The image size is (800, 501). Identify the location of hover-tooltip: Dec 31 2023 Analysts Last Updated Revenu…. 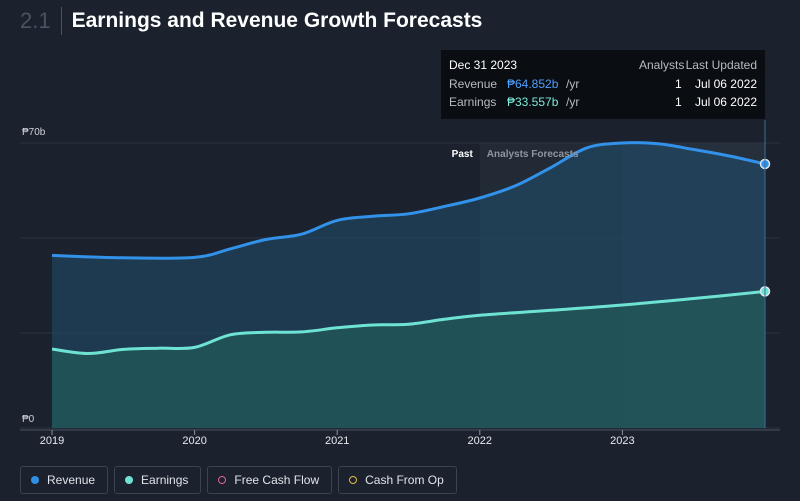
(603, 84).